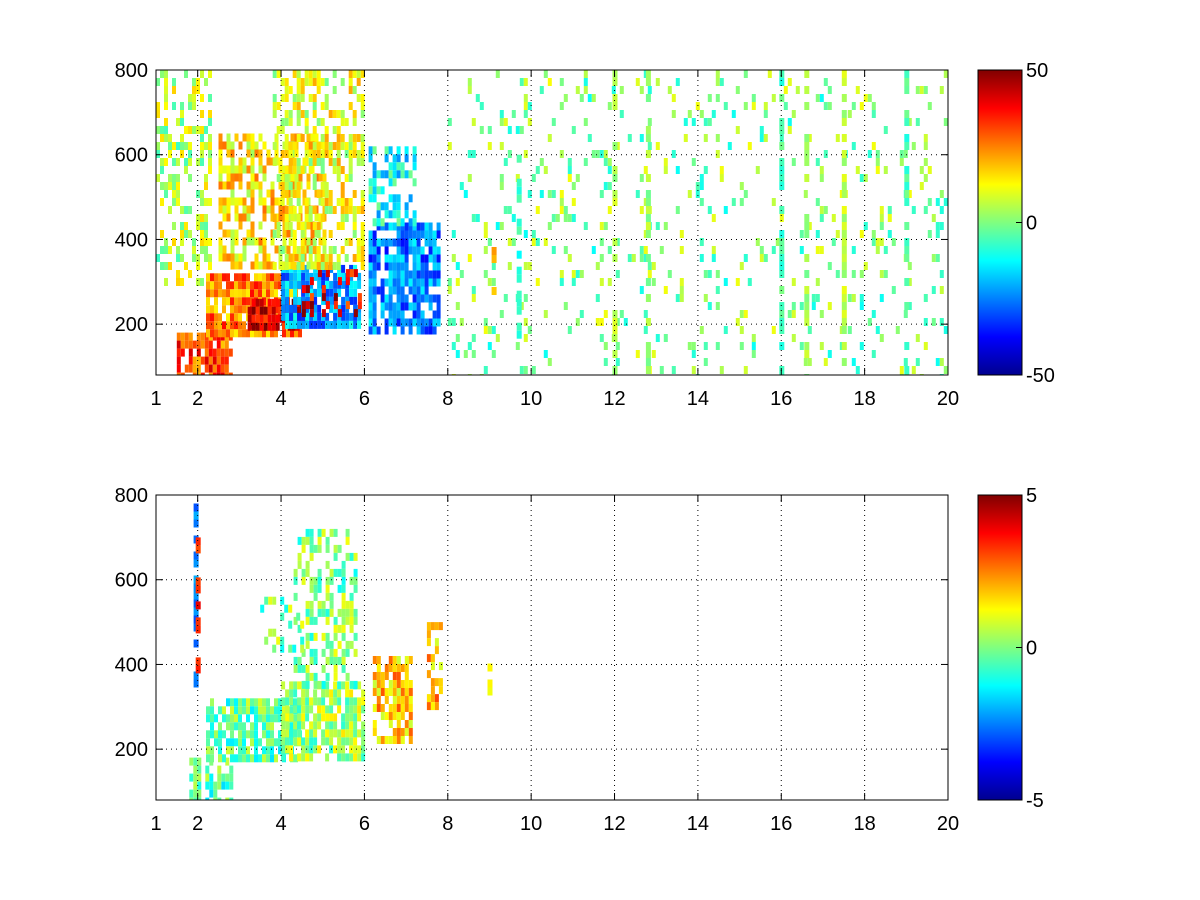 This screenshot has height=900, width=1200. I want to click on y-tick-label: 600, so click(131, 156).